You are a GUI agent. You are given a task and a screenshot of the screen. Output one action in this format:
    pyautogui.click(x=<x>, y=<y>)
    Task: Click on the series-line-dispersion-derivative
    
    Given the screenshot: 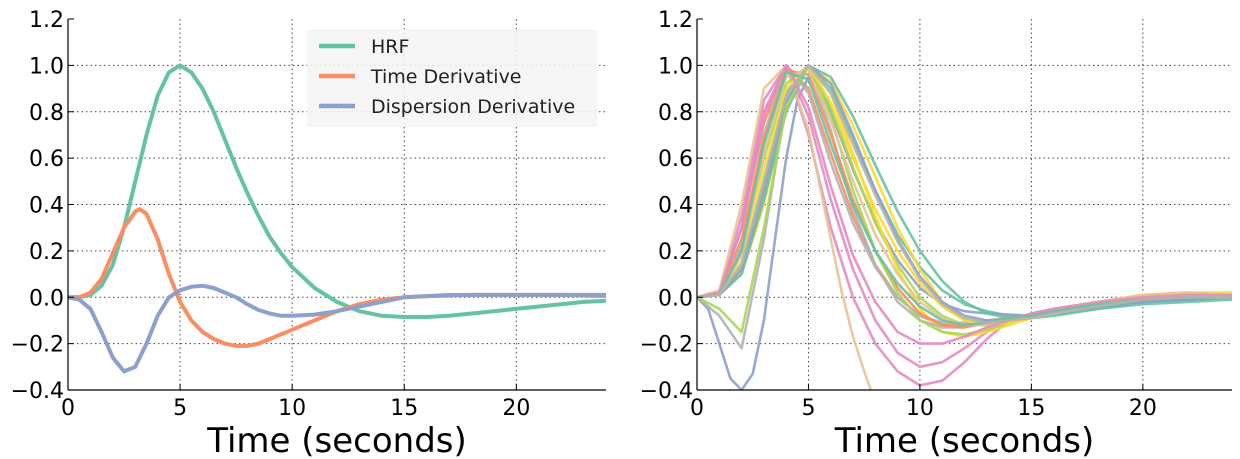 What is the action you would take?
    pyautogui.click(x=337, y=328)
    